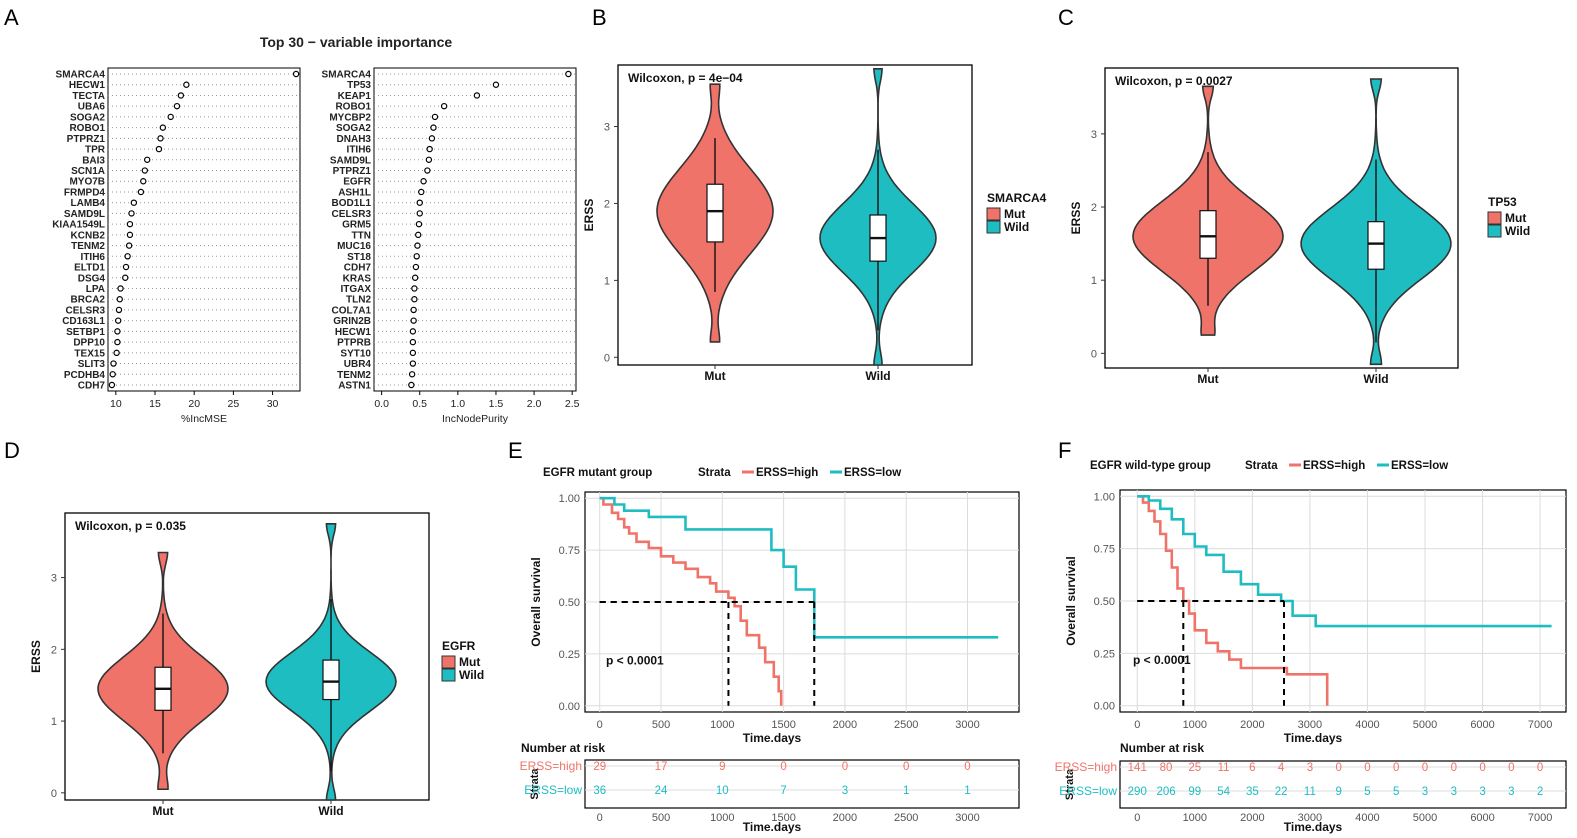  Describe the element at coordinates (381, 404) in the screenshot. I see `dotplot-tick-label: 0.0` at that location.